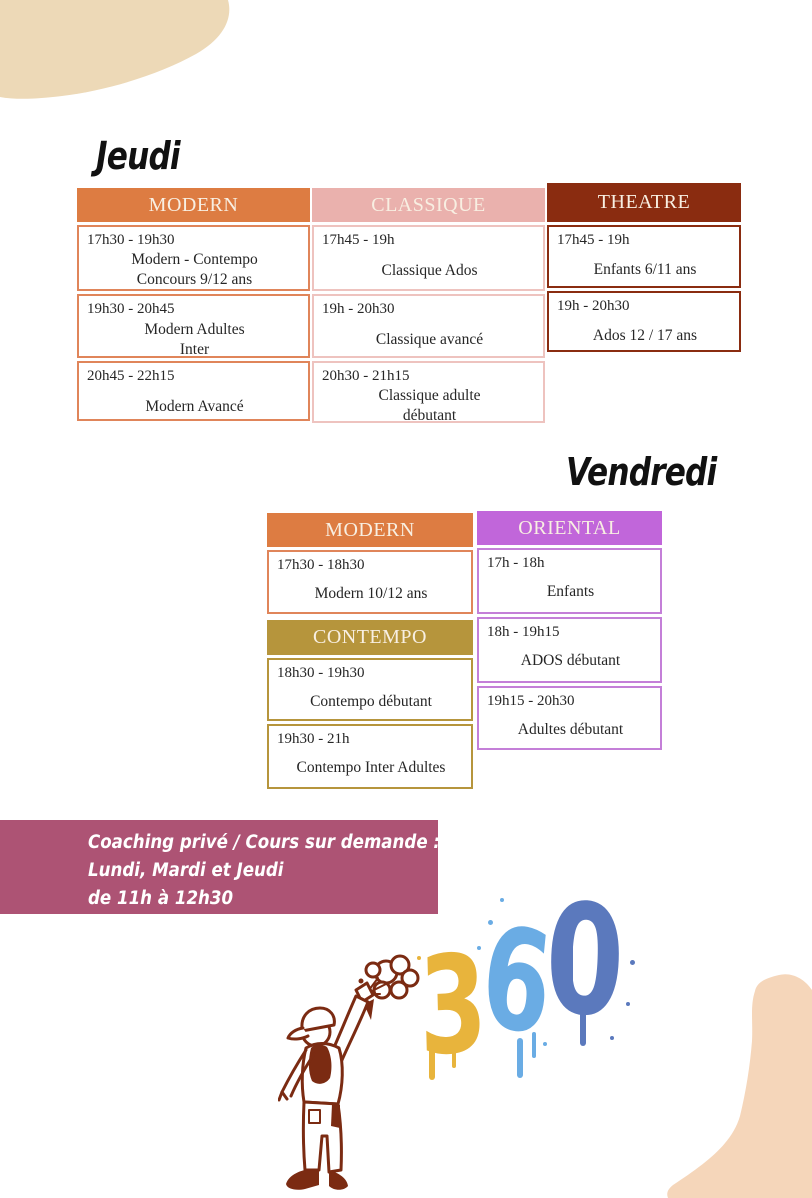 Image resolution: width=812 pixels, height=1198 pixels. I want to click on cell-name: ADOS débutant, so click(570, 660).